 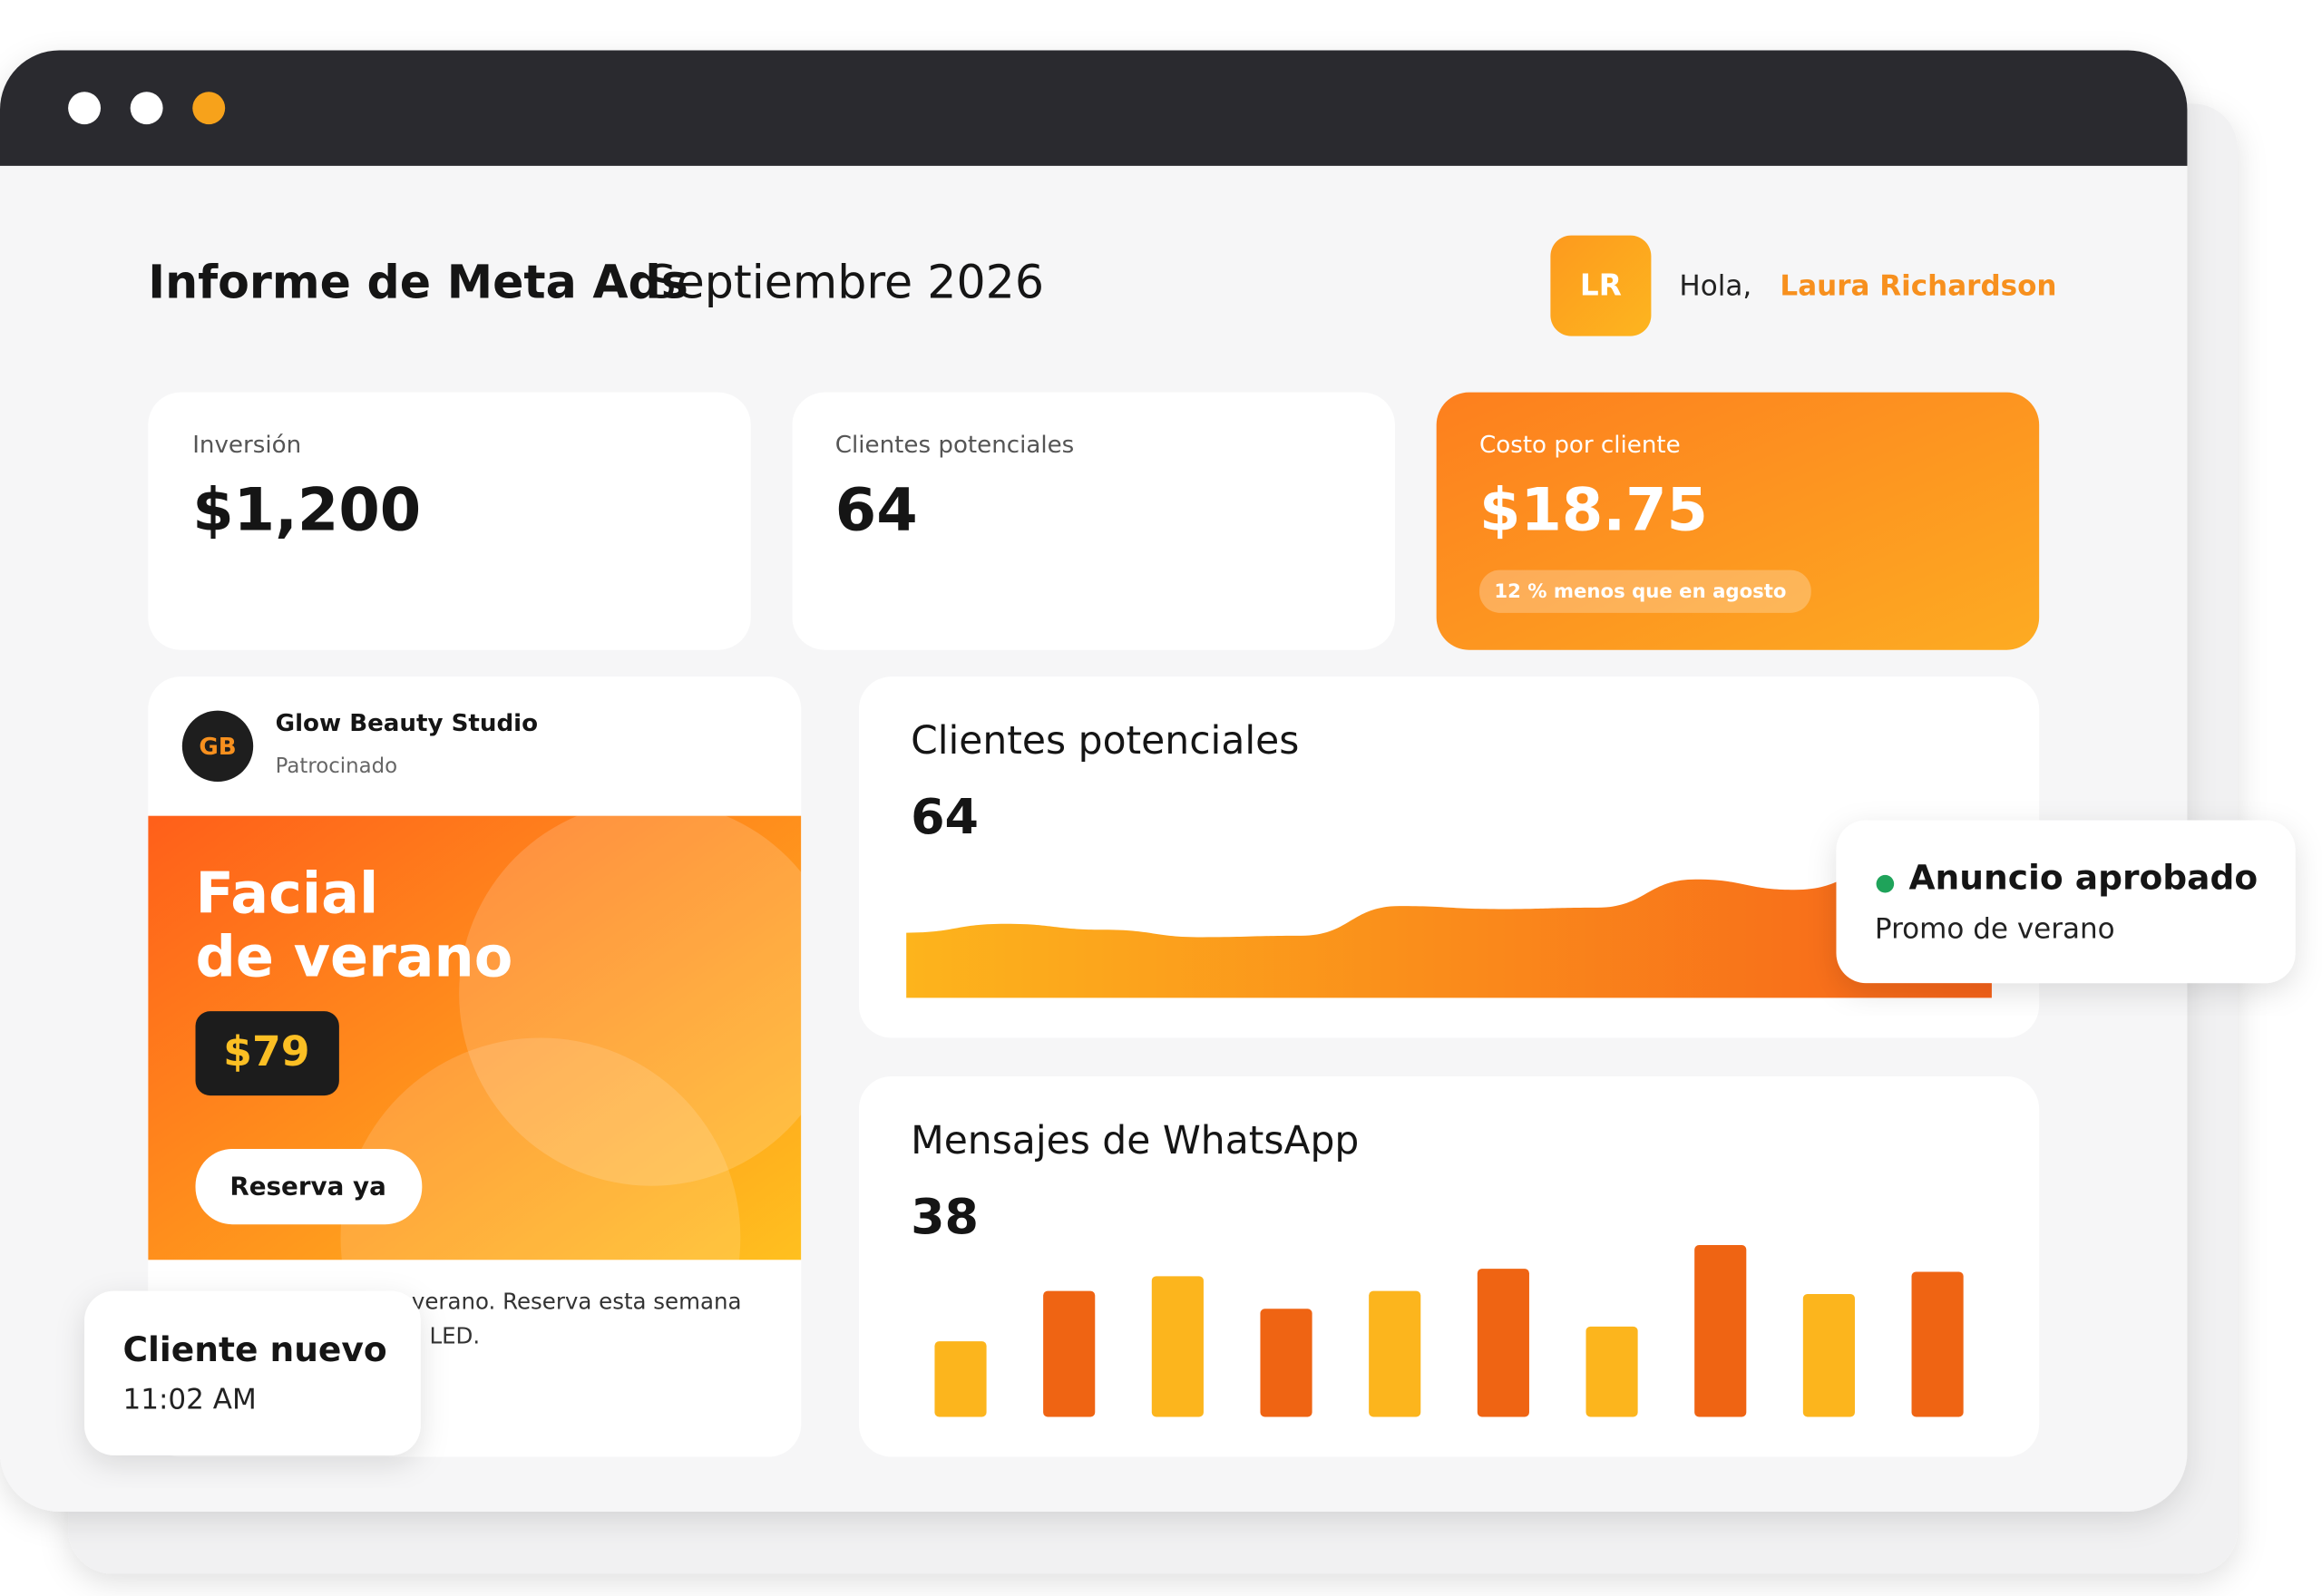 What do you see at coordinates (954, 445) in the screenshot?
I see `kpi-label: Clientes potenciales` at bounding box center [954, 445].